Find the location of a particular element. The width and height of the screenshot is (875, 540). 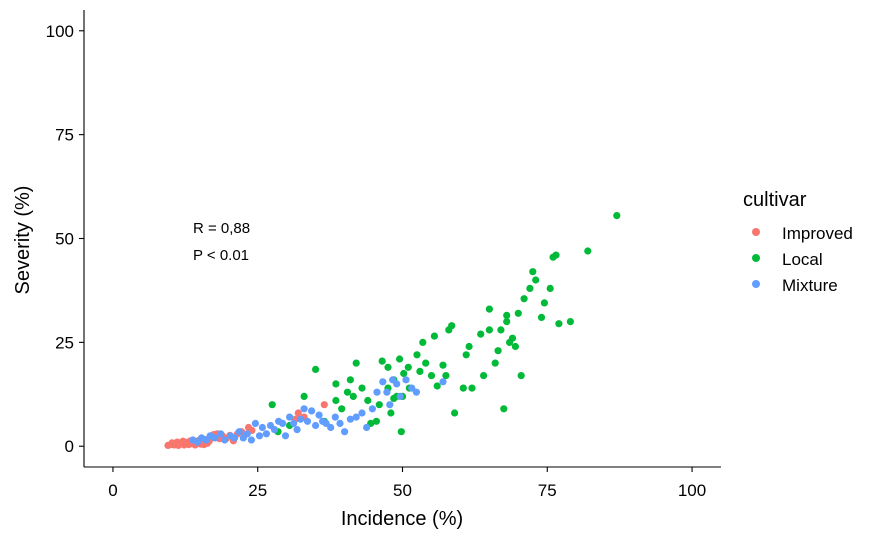

y-tick-label-25: 25 is located at coordinates (64, 342).